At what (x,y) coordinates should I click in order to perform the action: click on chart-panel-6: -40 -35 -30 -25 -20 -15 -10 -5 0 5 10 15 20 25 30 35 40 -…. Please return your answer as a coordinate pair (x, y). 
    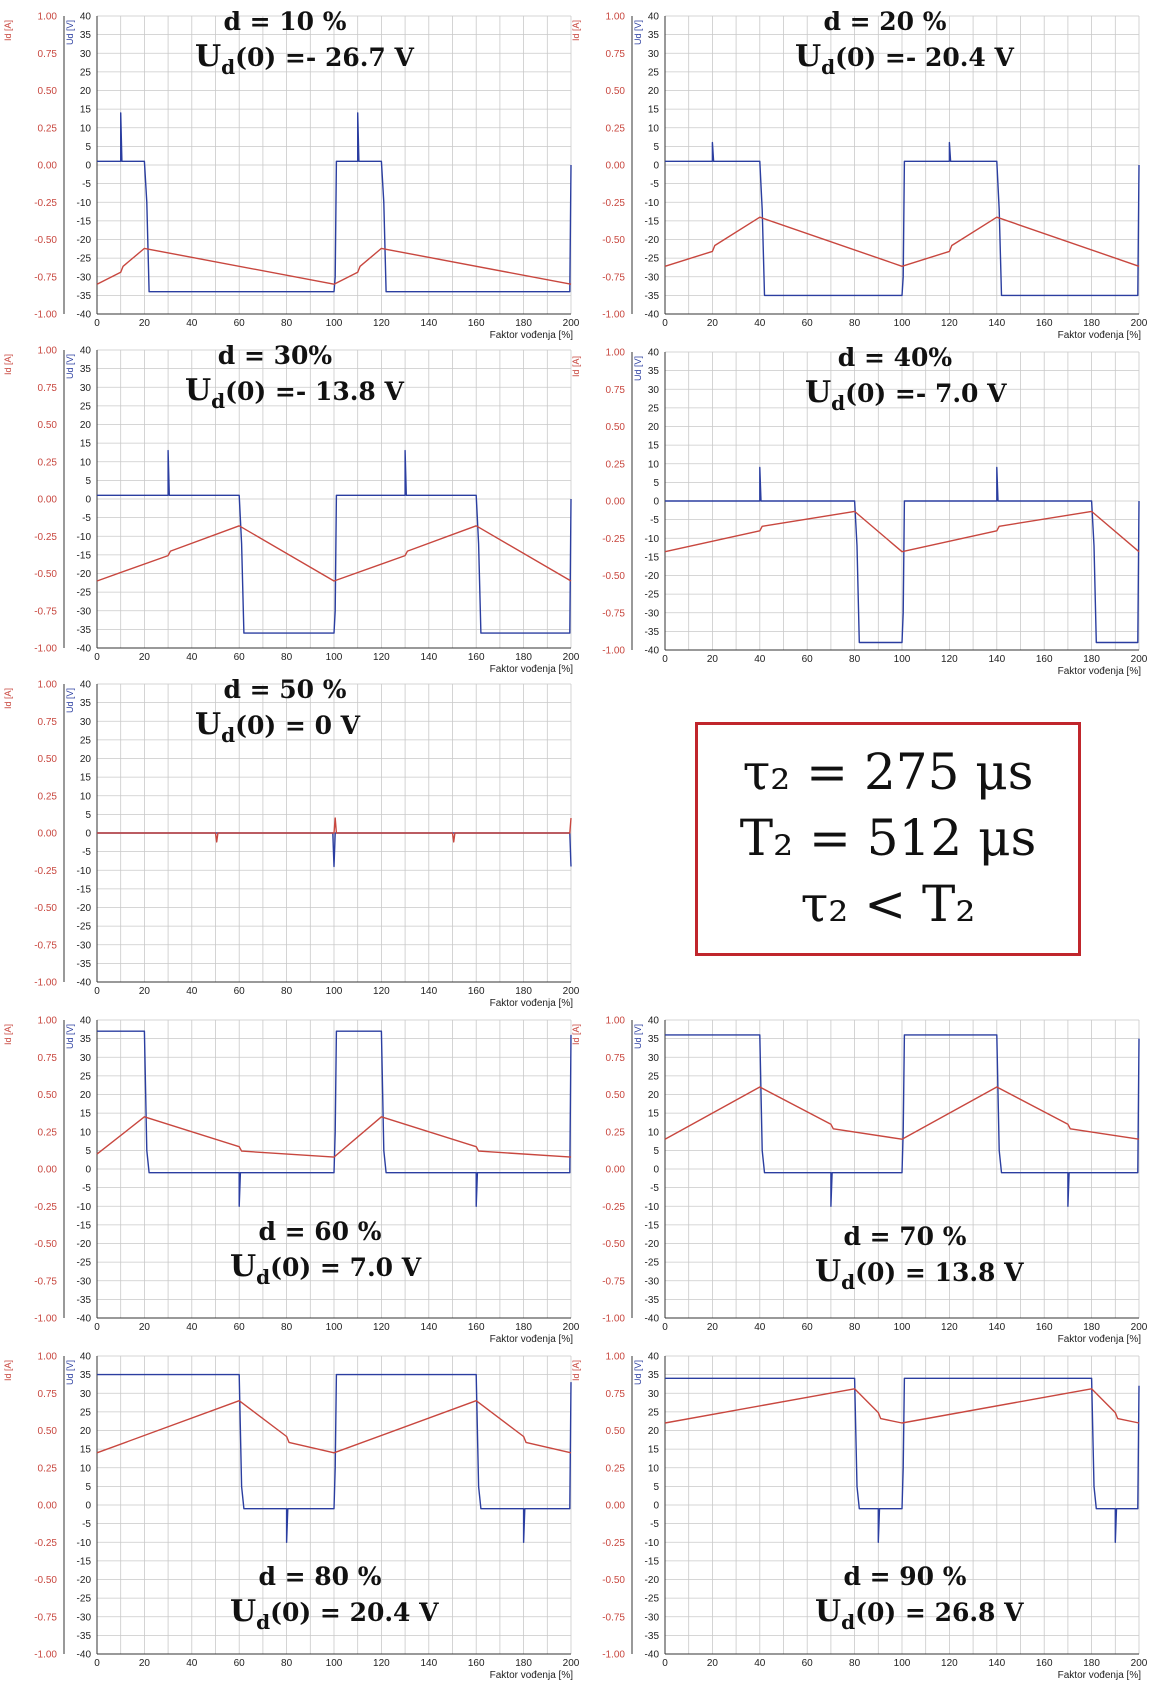
    Looking at the image, I should click on (291, 1181).